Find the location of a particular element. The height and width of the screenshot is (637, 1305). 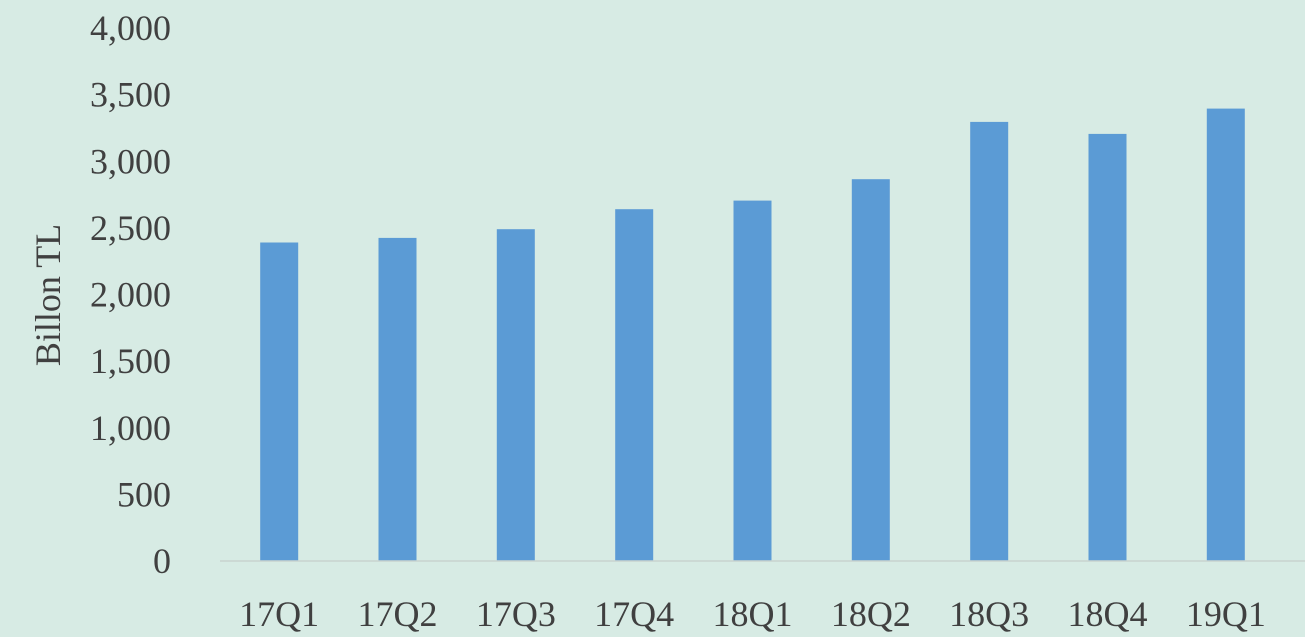

y-tick-label: 3,500 is located at coordinates (130, 95).